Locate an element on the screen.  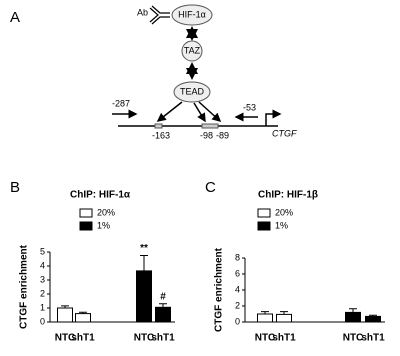
y-tick-label: 1 is located at coordinates (42, 307).